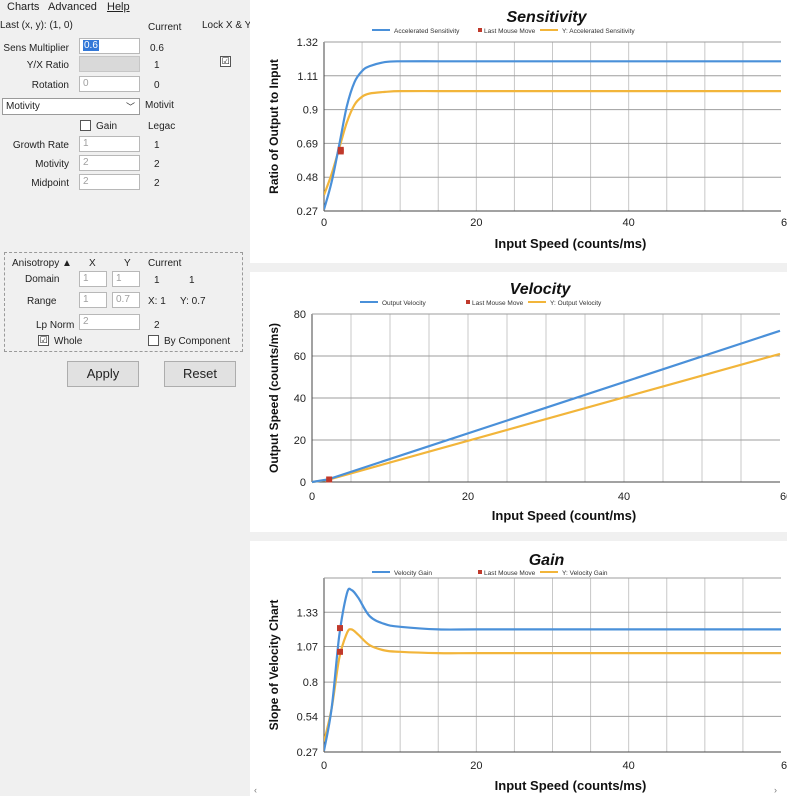 This screenshot has width=787, height=796. What do you see at coordinates (93, 279) in the screenshot?
I see `domain-x-input: 1` at bounding box center [93, 279].